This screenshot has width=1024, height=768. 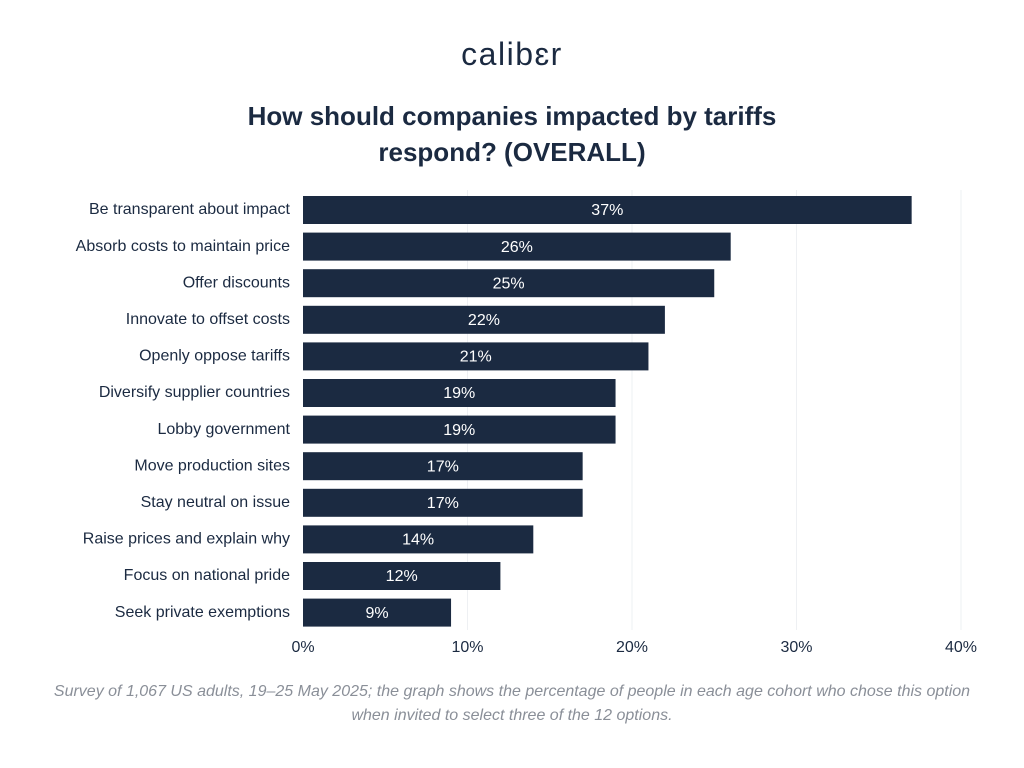 I want to click on category-label: Openly oppose tariffs, so click(x=214, y=356).